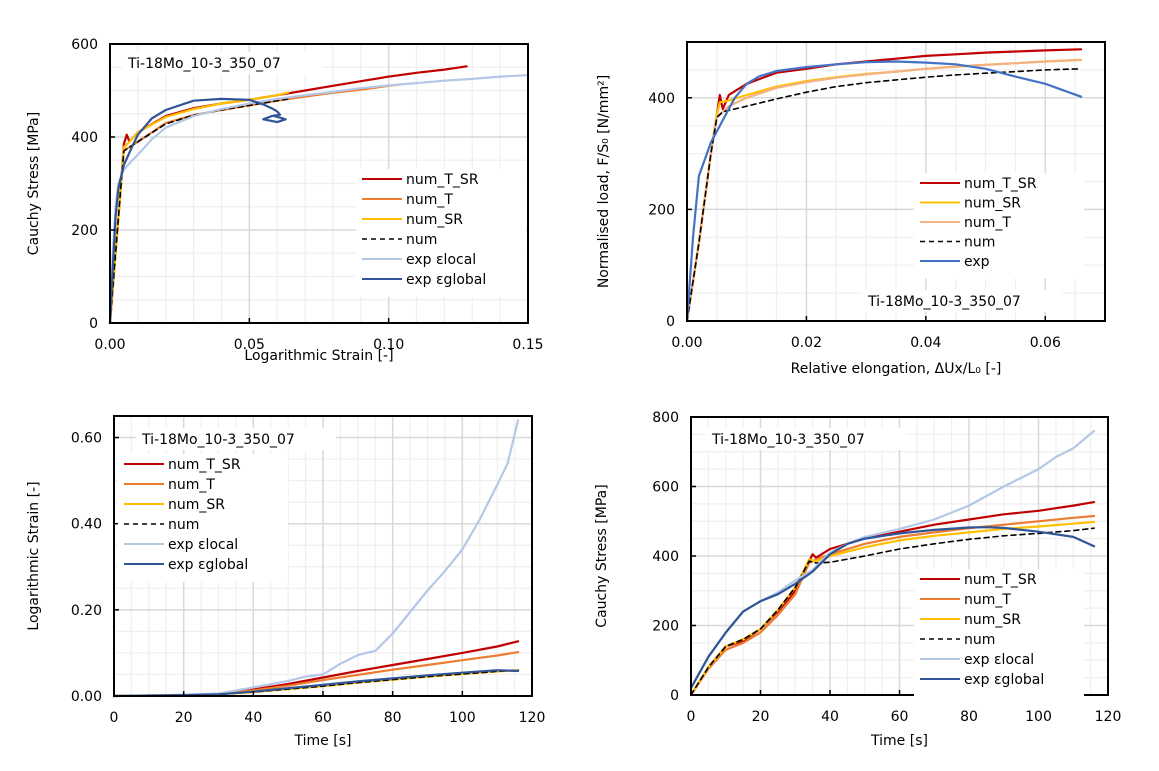 The image size is (1159, 771). What do you see at coordinates (249, 345) in the screenshot?
I see `x-tick-label: 0.05` at bounding box center [249, 345].